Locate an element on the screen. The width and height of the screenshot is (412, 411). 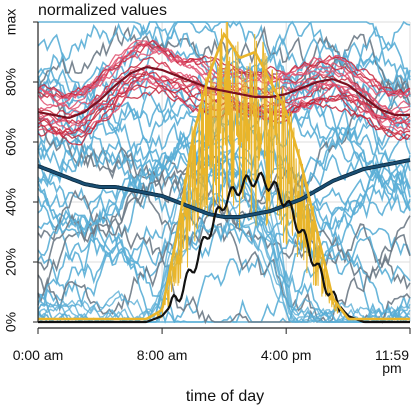
series-dark-red-mean is located at coordinates (223, 92).